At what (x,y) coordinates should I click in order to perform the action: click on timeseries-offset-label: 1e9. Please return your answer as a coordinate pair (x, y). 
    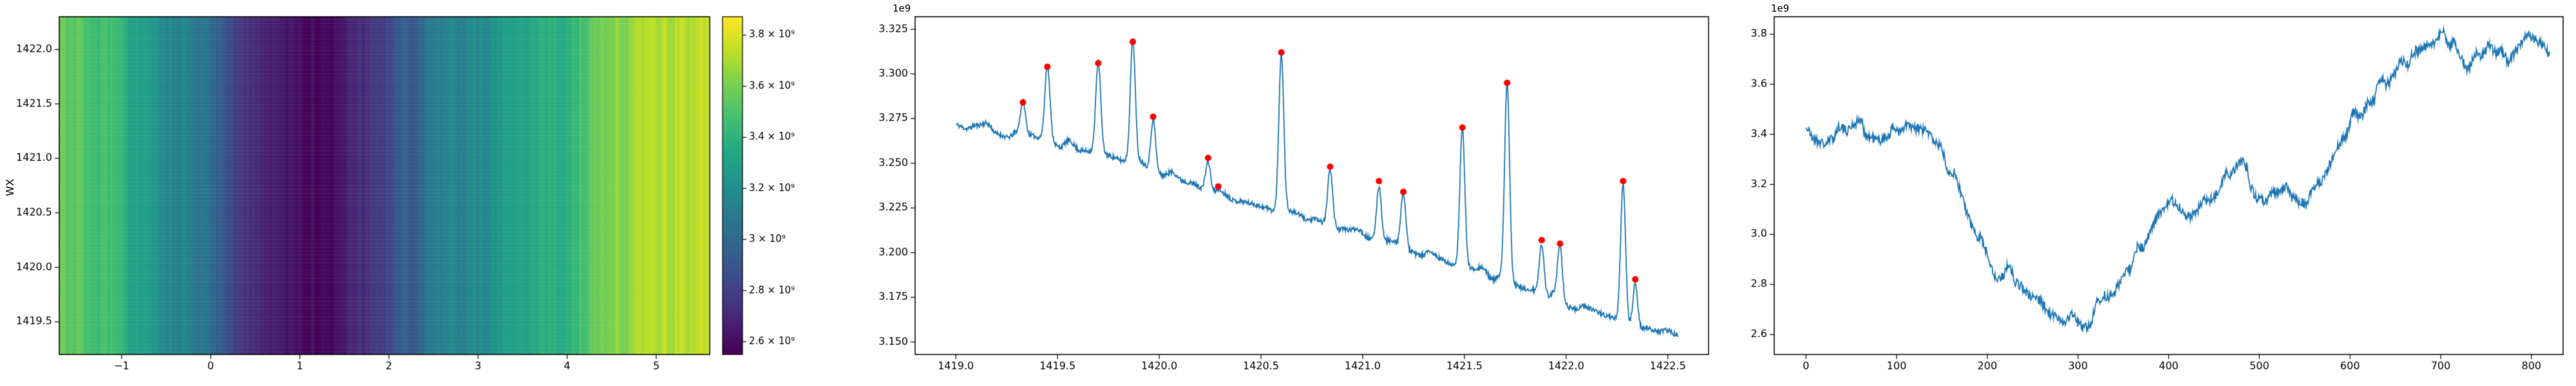
    Looking at the image, I should click on (1781, 8).